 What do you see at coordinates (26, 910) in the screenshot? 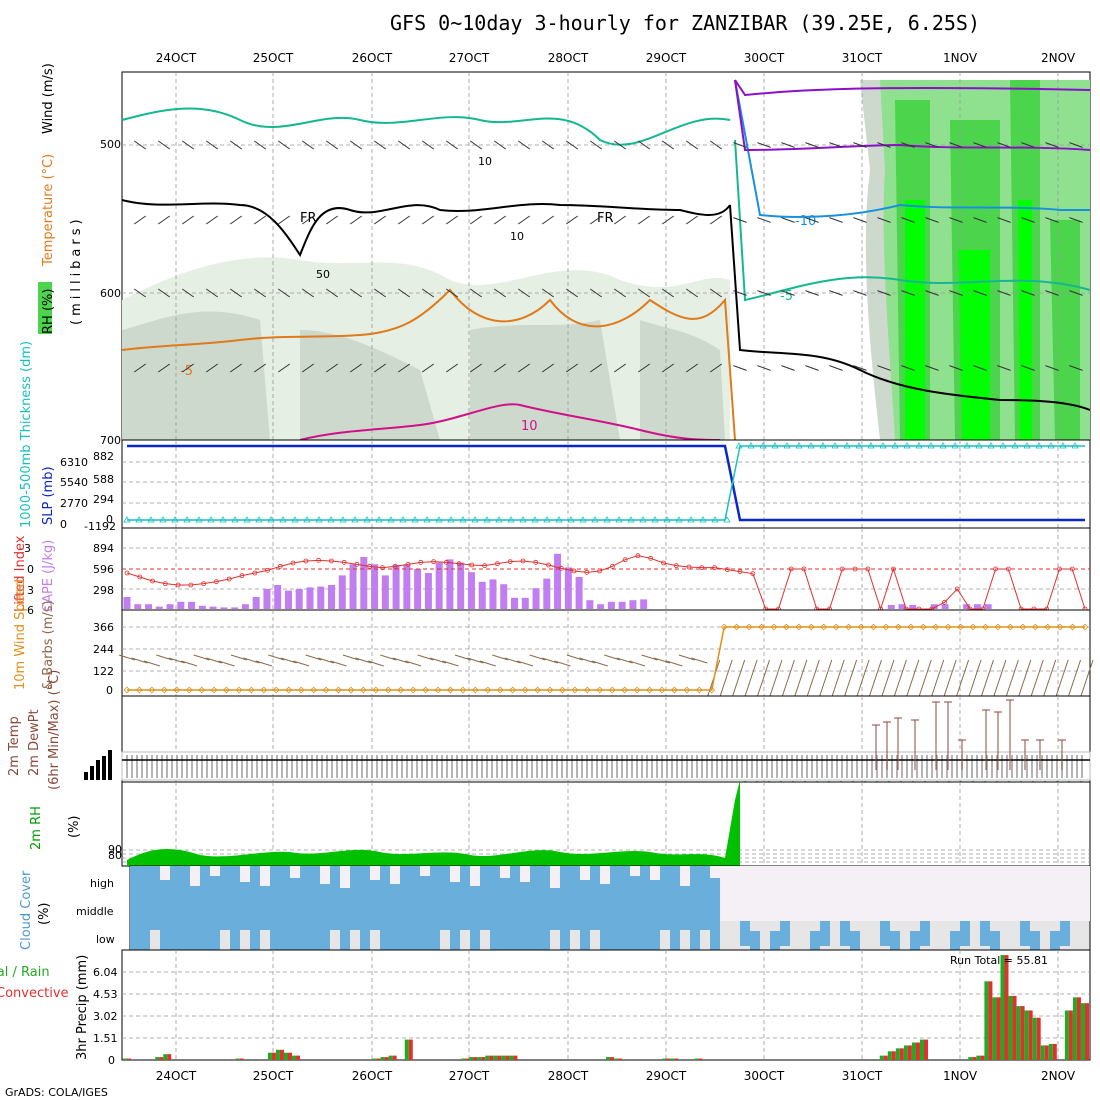
I see `cloud-ylabel: Cloud Cover` at bounding box center [26, 910].